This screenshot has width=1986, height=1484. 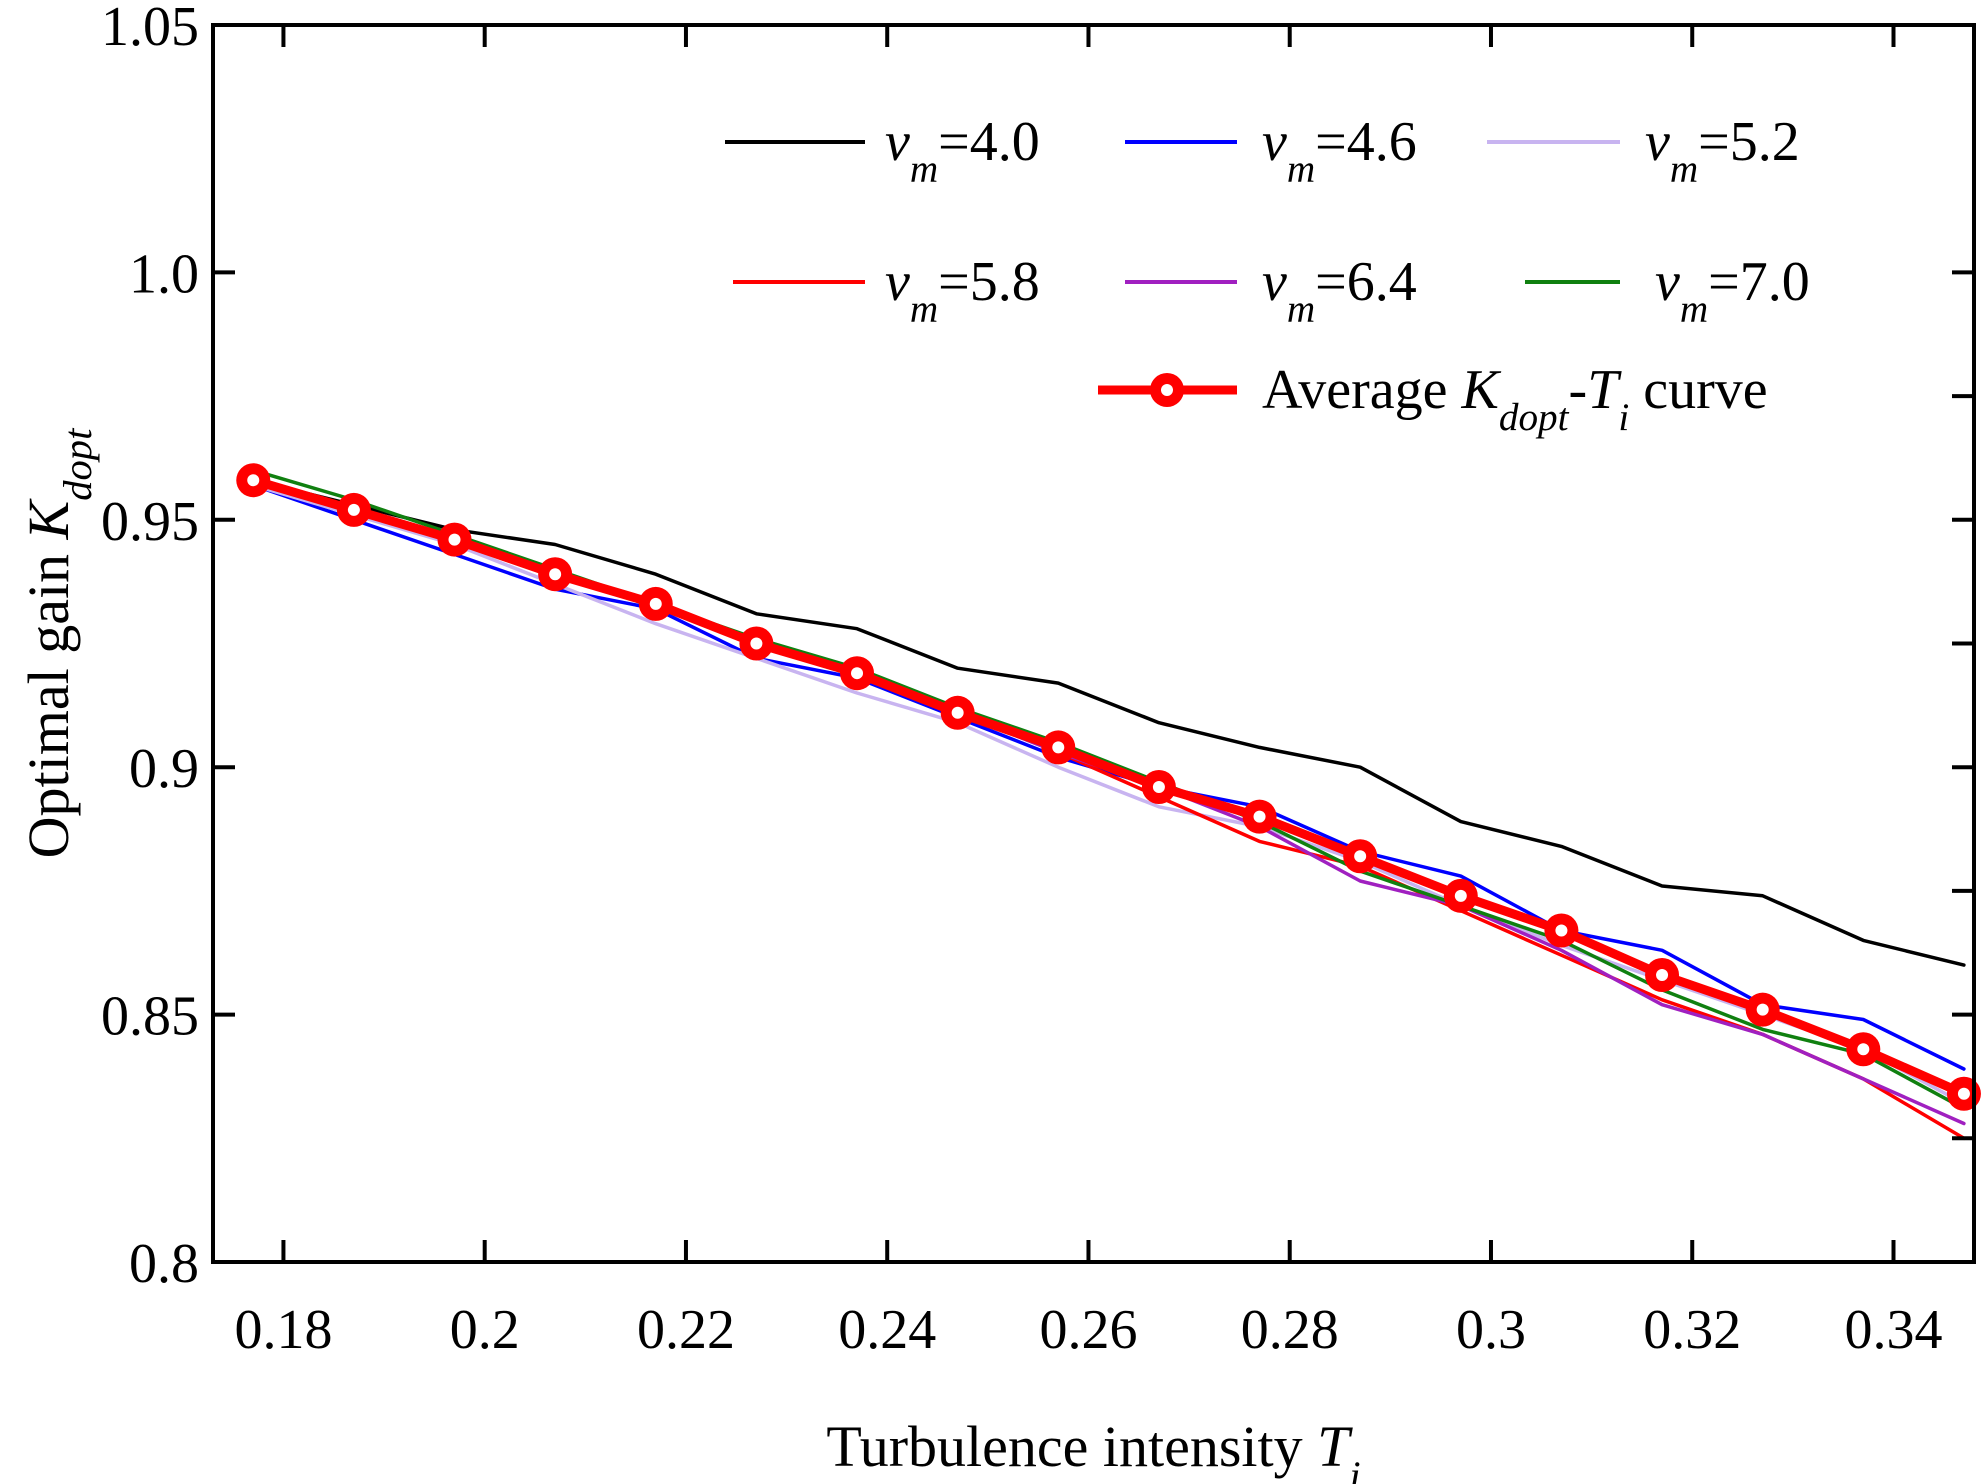 What do you see at coordinates (150, 522) in the screenshot?
I see `y-tick-label: 0.95` at bounding box center [150, 522].